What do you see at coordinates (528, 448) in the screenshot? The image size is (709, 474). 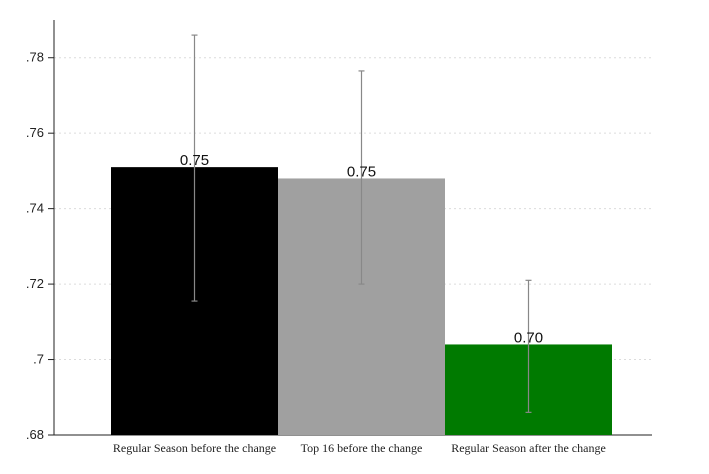 I see `category-label-3: Regular Season after the change` at bounding box center [528, 448].